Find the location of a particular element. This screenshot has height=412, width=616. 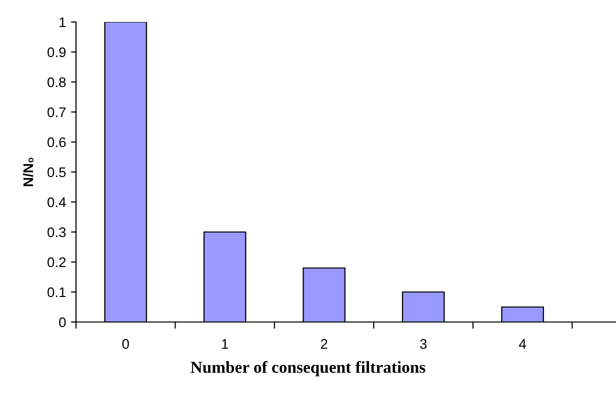

x-tick-label: 4 is located at coordinates (522, 344).